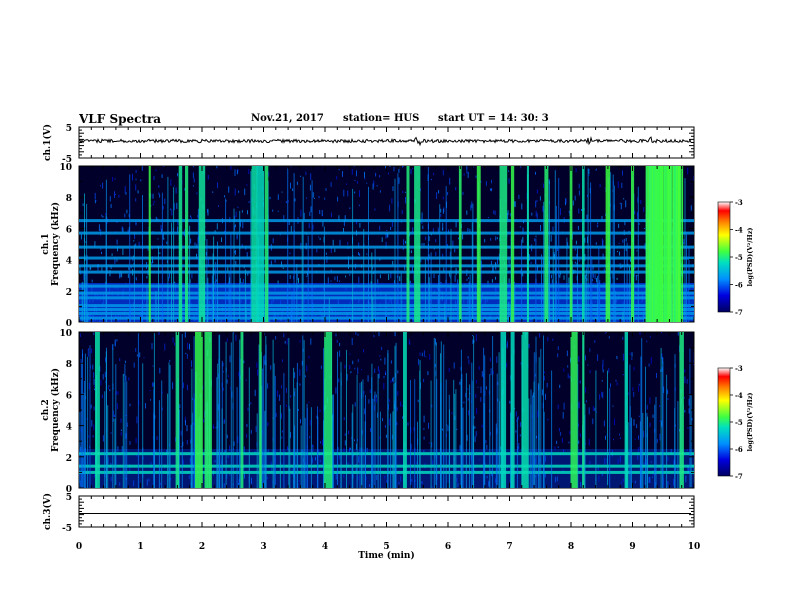 This screenshot has width=792, height=612. What do you see at coordinates (493, 118) in the screenshot?
I see `start-time-label: start UT = 14: 30: 3` at bounding box center [493, 118].